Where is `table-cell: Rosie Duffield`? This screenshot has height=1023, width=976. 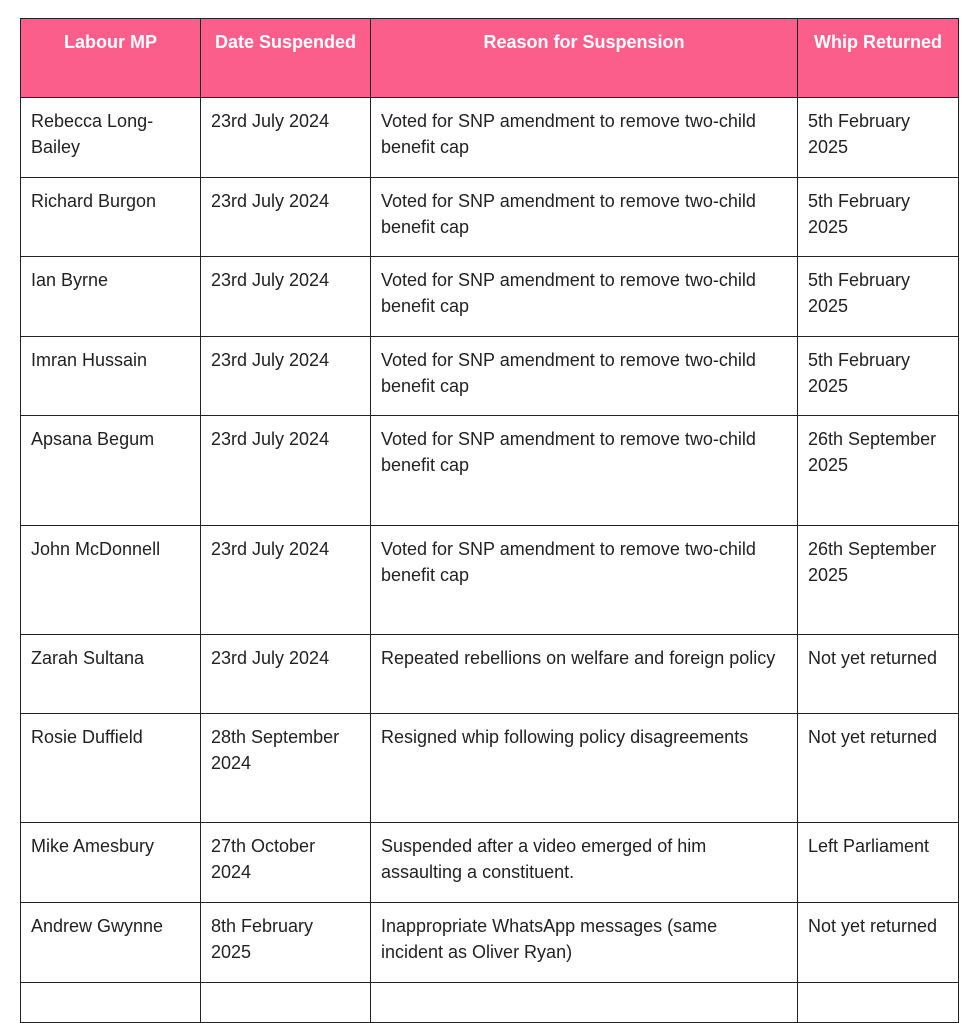 table-cell: Rosie Duffield is located at coordinates (110, 768).